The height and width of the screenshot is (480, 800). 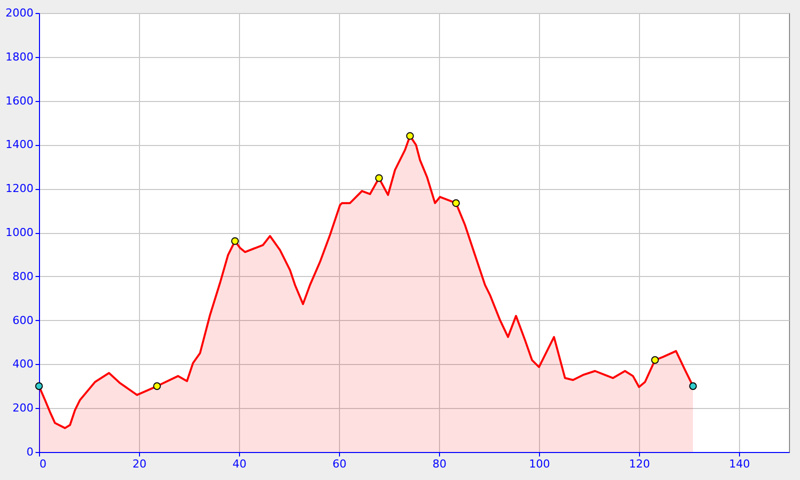 What do you see at coordinates (239, 464) in the screenshot?
I see `x-tick-label: 40` at bounding box center [239, 464].